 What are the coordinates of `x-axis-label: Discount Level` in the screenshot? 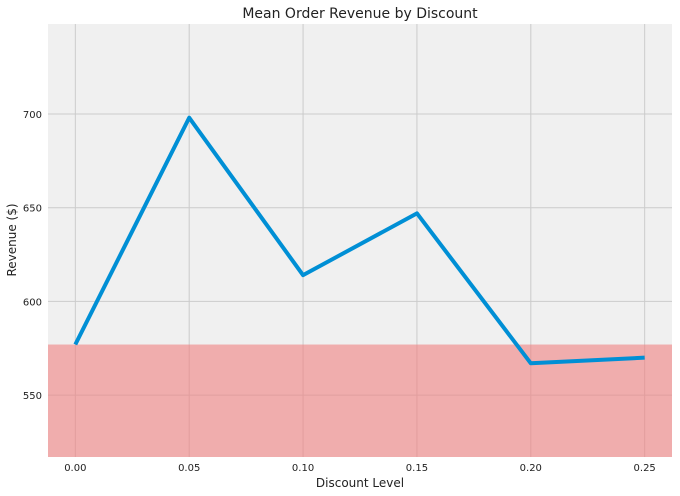 It's located at (360, 483).